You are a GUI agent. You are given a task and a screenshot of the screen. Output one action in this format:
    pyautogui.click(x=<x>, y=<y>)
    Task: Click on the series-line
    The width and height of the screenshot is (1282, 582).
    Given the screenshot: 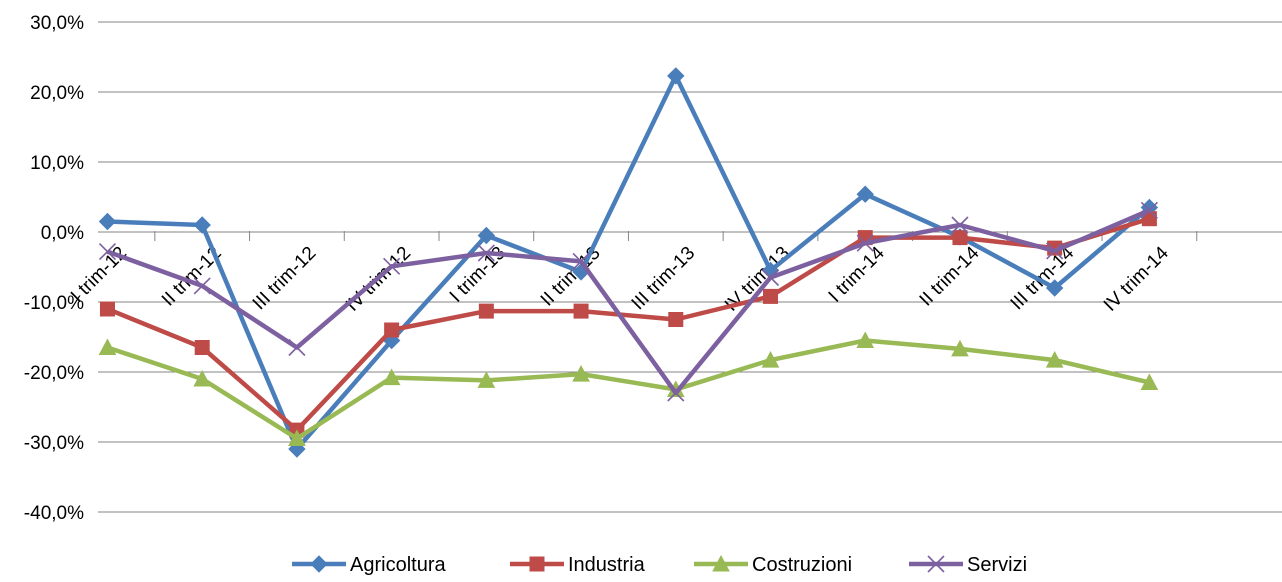 What is the action you would take?
    pyautogui.click(x=628, y=389)
    